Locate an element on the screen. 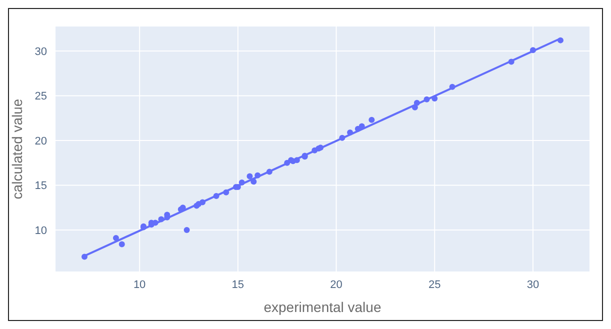 This screenshot has height=329, width=611. y-tick-label: 30 is located at coordinates (40, 52).